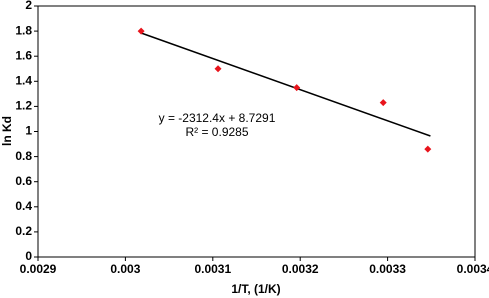  Describe the element at coordinates (38, 269) in the screenshot. I see `x-tick-label: 0.0029` at that location.